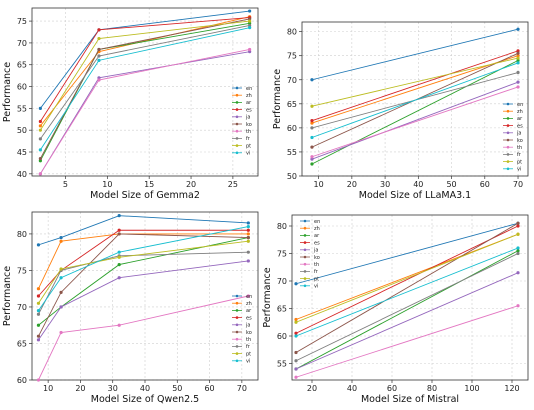 This screenshot has height=410, width=534. What do you see at coordinates (305, 250) in the screenshot?
I see `legend-marker-ja` at bounding box center [305, 250].